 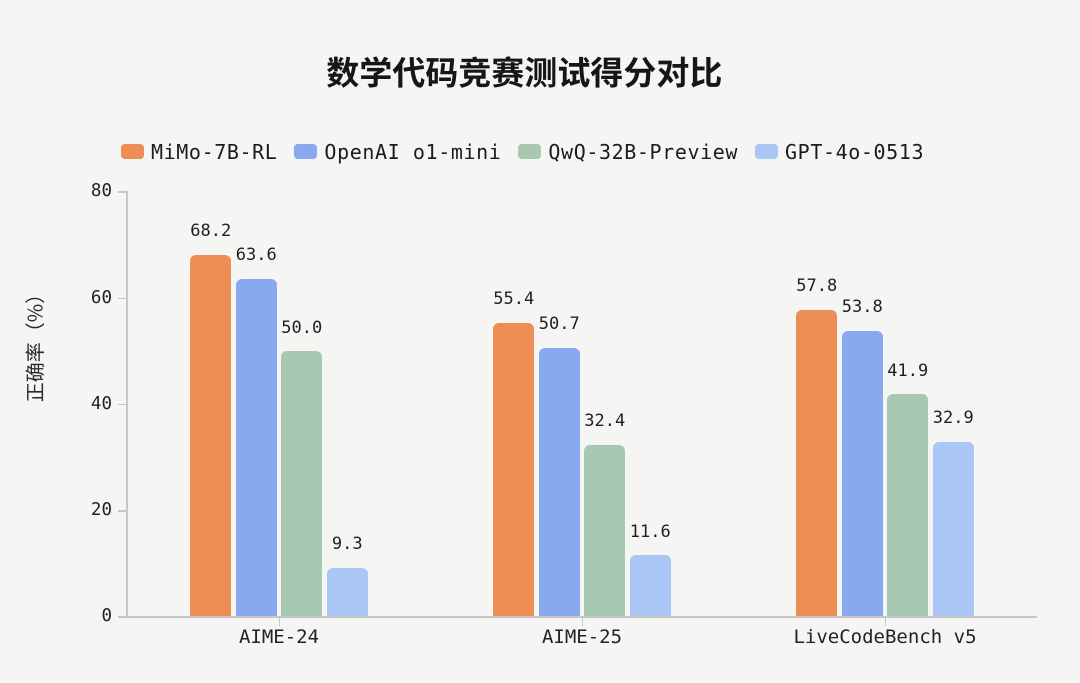 What do you see at coordinates (101, 297) in the screenshot?
I see `y-axis-tick-label: 60` at bounding box center [101, 297].